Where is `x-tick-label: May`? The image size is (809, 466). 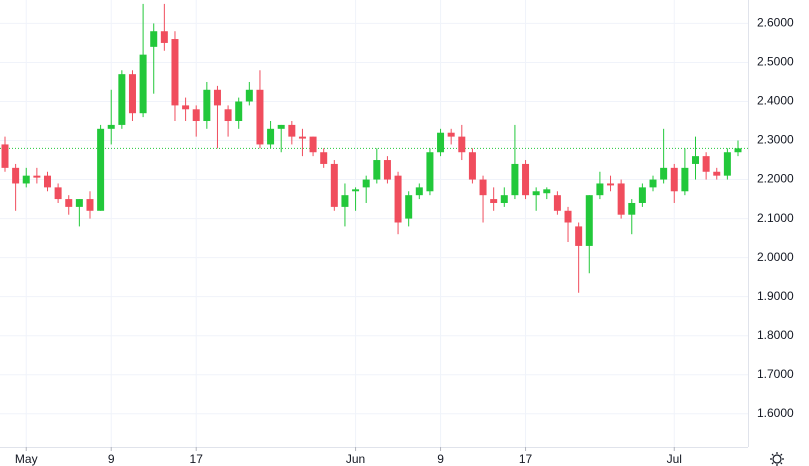 x-tick-label: May is located at coordinates (26, 459).